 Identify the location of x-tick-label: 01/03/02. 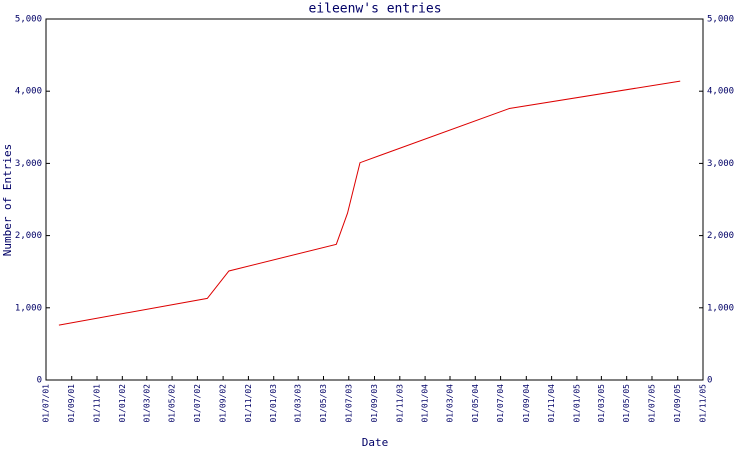
(146, 403).